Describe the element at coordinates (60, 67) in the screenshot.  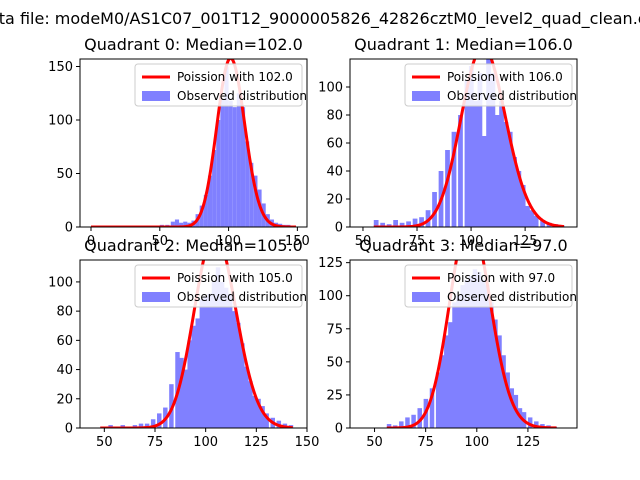
I see `y-tick-label: 150` at that location.